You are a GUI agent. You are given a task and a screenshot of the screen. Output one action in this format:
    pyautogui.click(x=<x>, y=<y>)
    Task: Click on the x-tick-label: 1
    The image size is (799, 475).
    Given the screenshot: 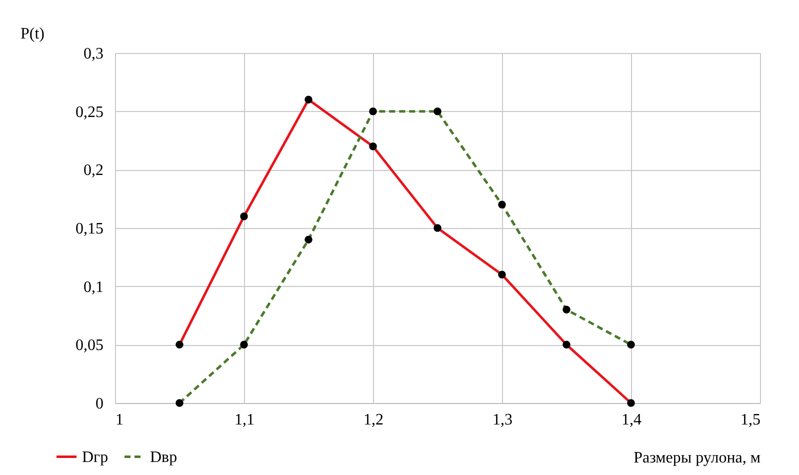 What is the action you would take?
    pyautogui.click(x=120, y=420)
    